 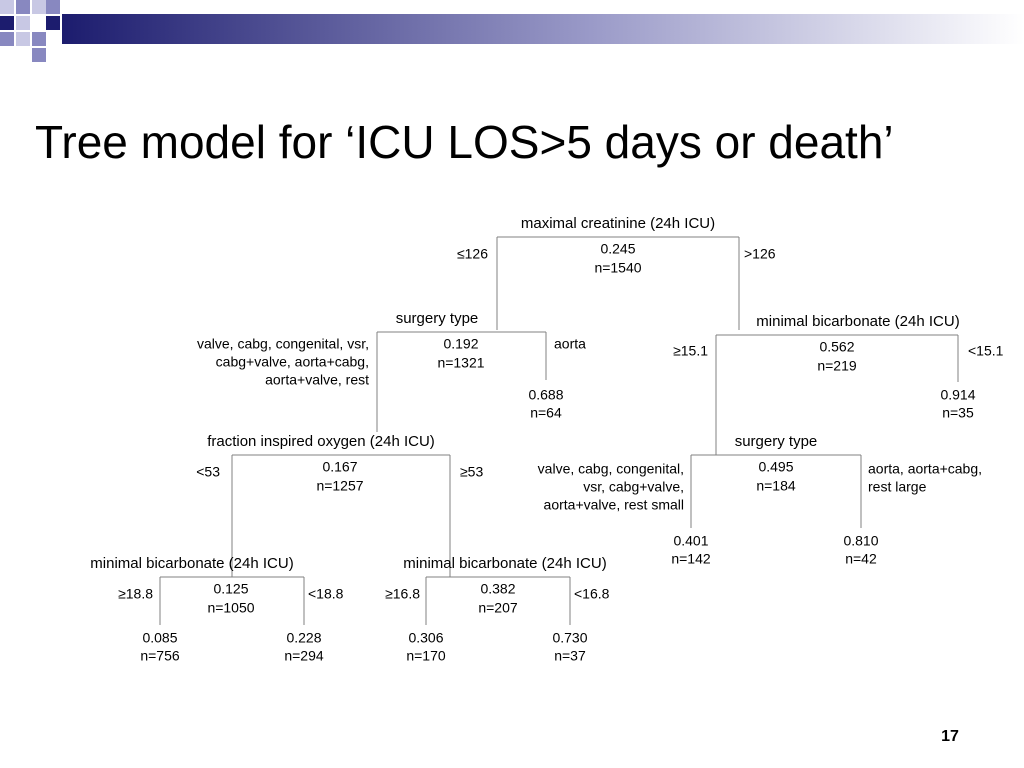 What do you see at coordinates (925, 469) in the screenshot?
I see `edge-label: aorta, aorta+cabg,` at bounding box center [925, 469].